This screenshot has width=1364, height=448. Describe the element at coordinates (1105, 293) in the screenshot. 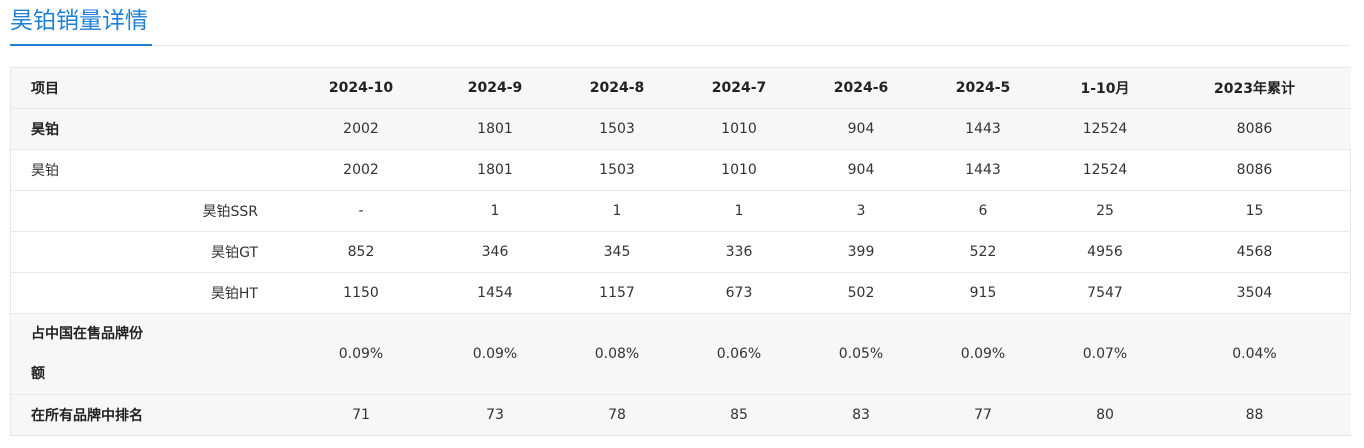

I see `table-cell: 7547` at that location.